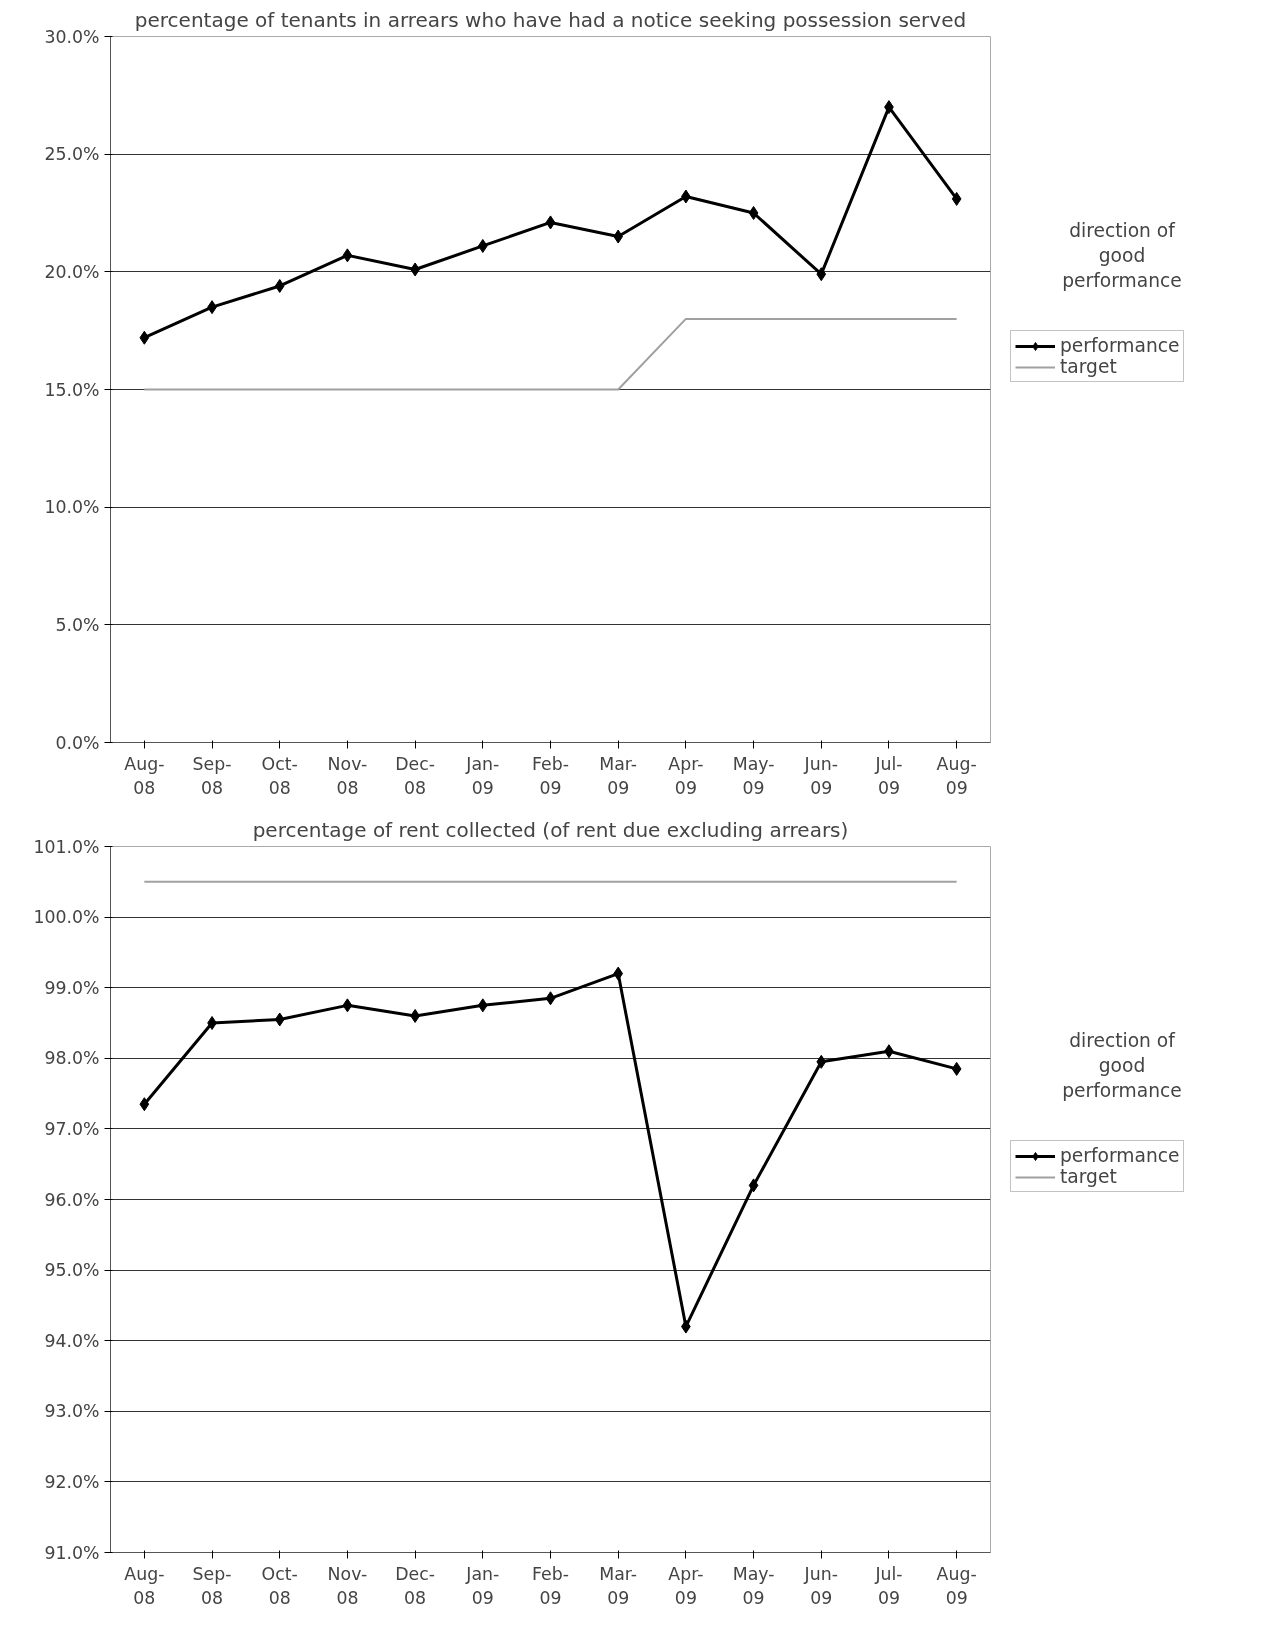 The image size is (1287, 1646). Describe the element at coordinates (72, 36) in the screenshot. I see `y-tick-label: 30.0%` at that location.